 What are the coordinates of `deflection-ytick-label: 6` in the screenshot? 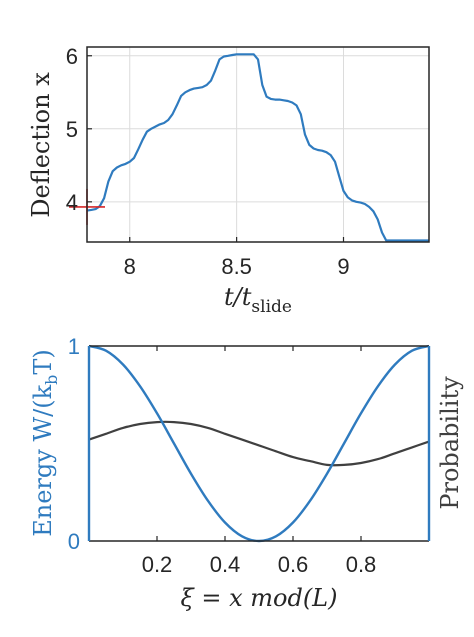 It's located at (72, 56).